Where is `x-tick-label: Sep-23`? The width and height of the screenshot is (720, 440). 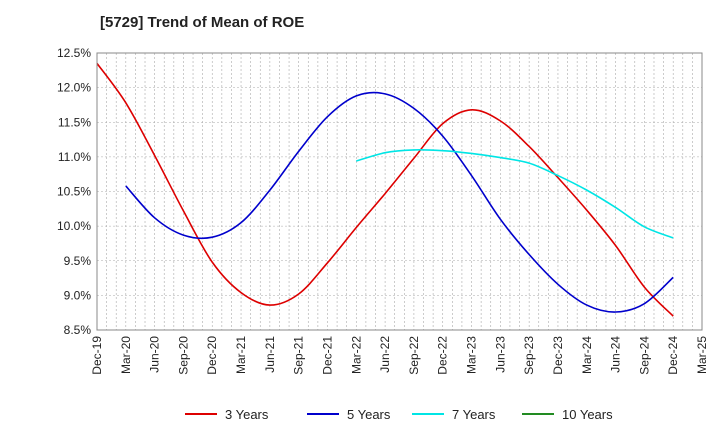 x-tick-label: Sep-23 is located at coordinates (529, 355).